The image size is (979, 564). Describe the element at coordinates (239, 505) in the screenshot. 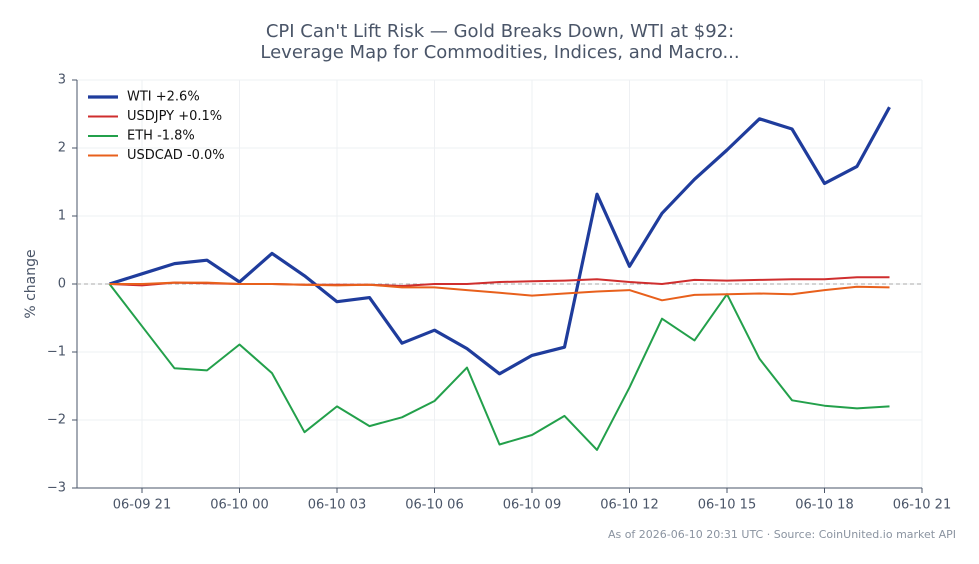

I see `x-tick-label: 06-10 00` at that location.